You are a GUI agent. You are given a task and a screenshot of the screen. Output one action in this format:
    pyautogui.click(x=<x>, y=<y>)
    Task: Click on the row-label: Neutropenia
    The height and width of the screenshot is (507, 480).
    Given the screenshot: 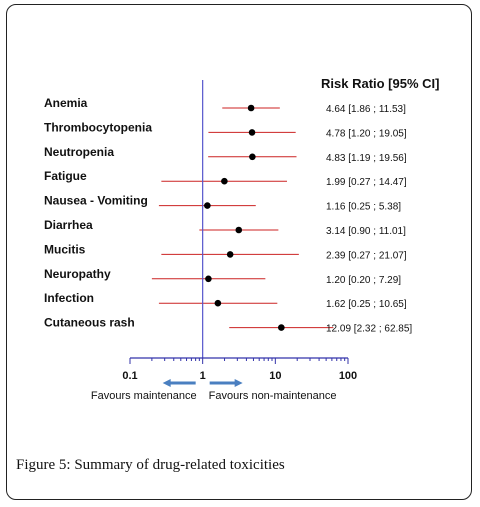 What is the action you would take?
    pyautogui.click(x=79, y=152)
    